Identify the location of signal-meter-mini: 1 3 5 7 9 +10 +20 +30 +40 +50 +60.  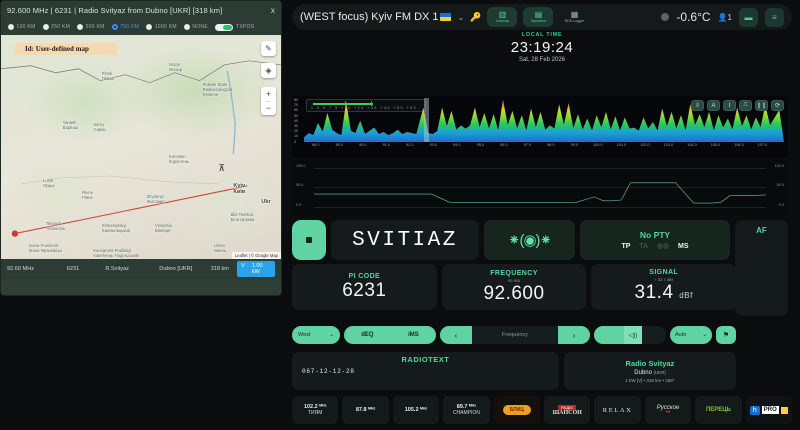
(366, 105).